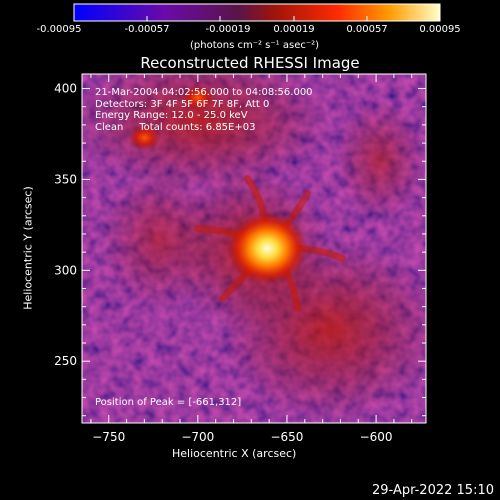 The width and height of the screenshot is (500, 500). What do you see at coordinates (440, 29) in the screenshot?
I see `colorbar-tick-label: 0.00095` at bounding box center [440, 29].